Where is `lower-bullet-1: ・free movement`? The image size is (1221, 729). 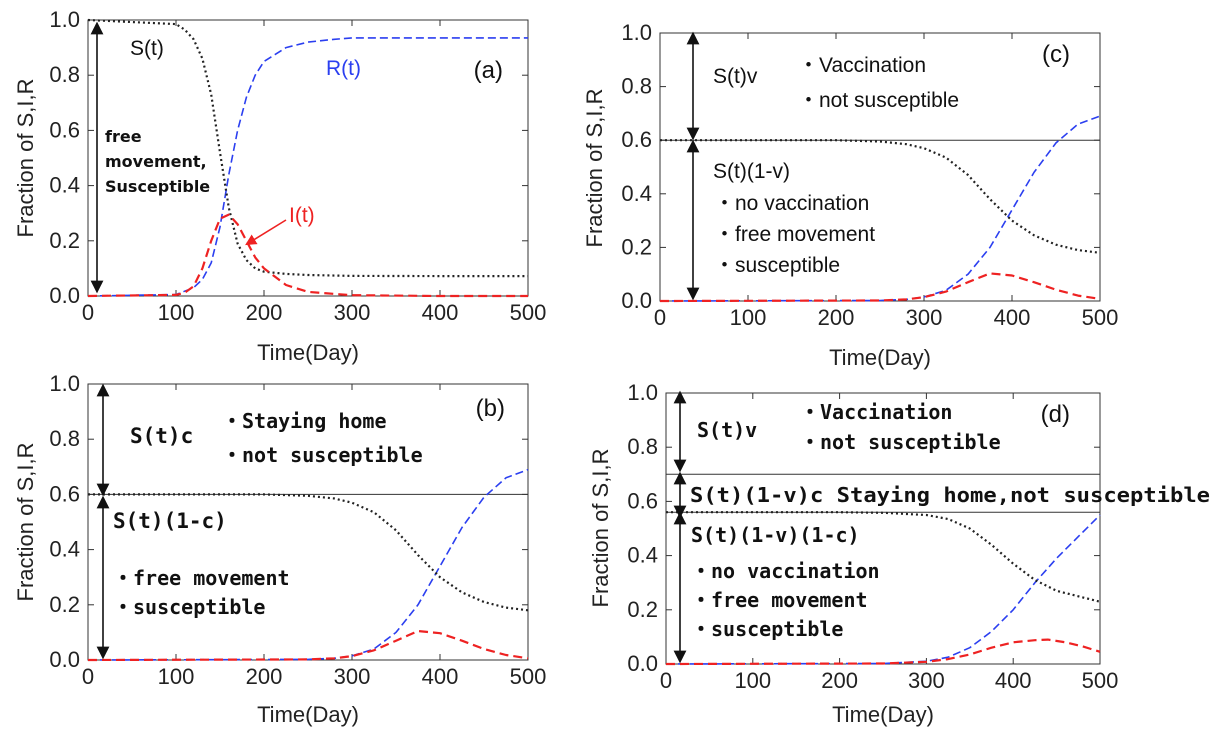
lower-bullet-1: ・free movement is located at coordinates (201, 578).